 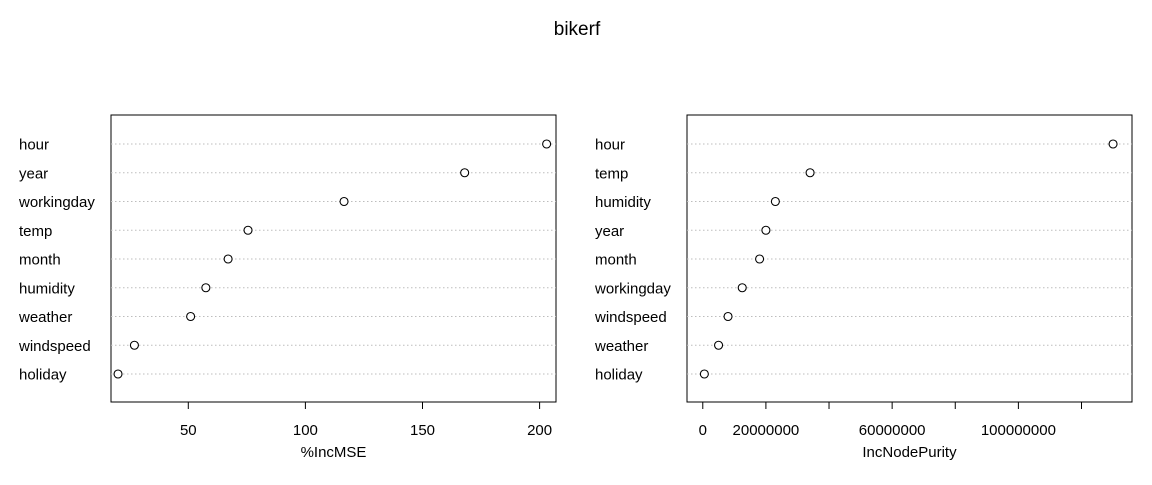 I want to click on x-tick-label: 50, so click(x=188, y=430).